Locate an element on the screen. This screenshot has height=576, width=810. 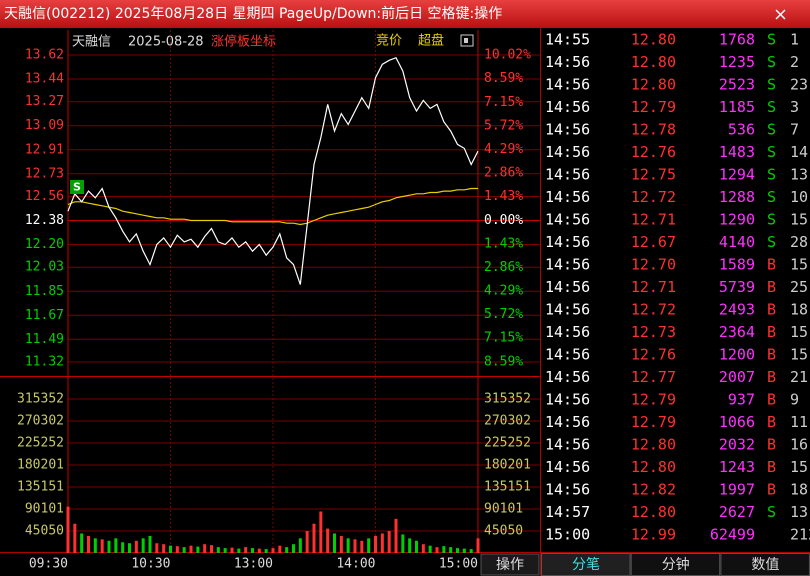
trade-volume: 5739 is located at coordinates (737, 287).